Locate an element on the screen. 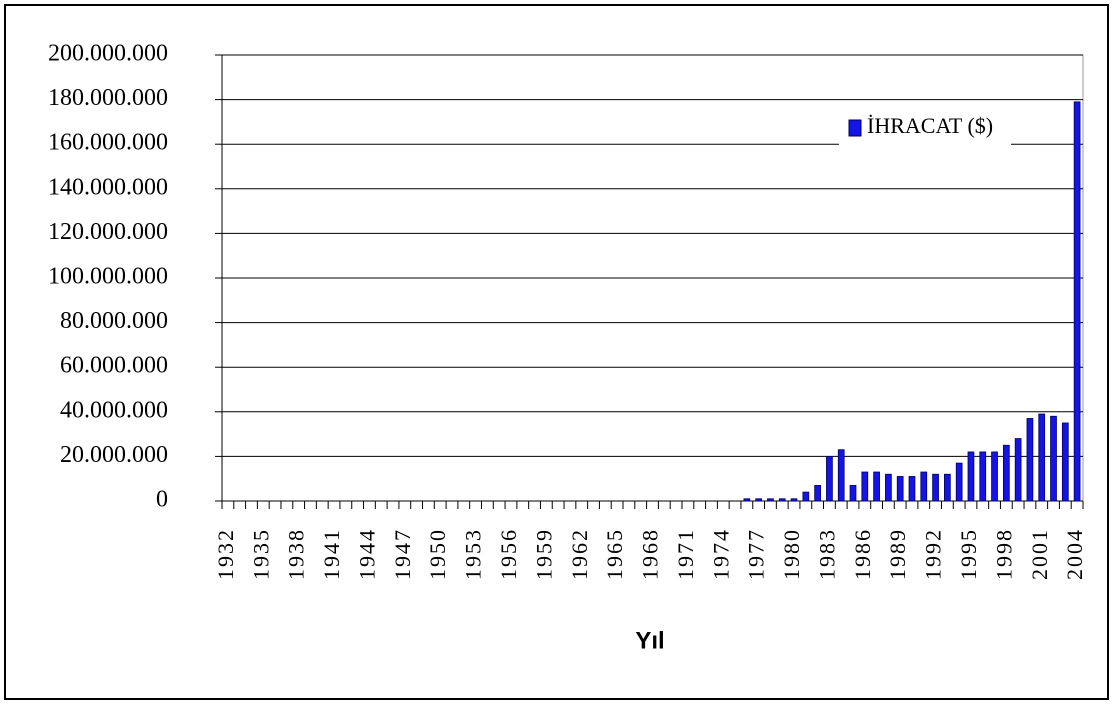 Image resolution: width=1113 pixels, height=704 pixels. x-tick-label: 1941 is located at coordinates (331, 554).